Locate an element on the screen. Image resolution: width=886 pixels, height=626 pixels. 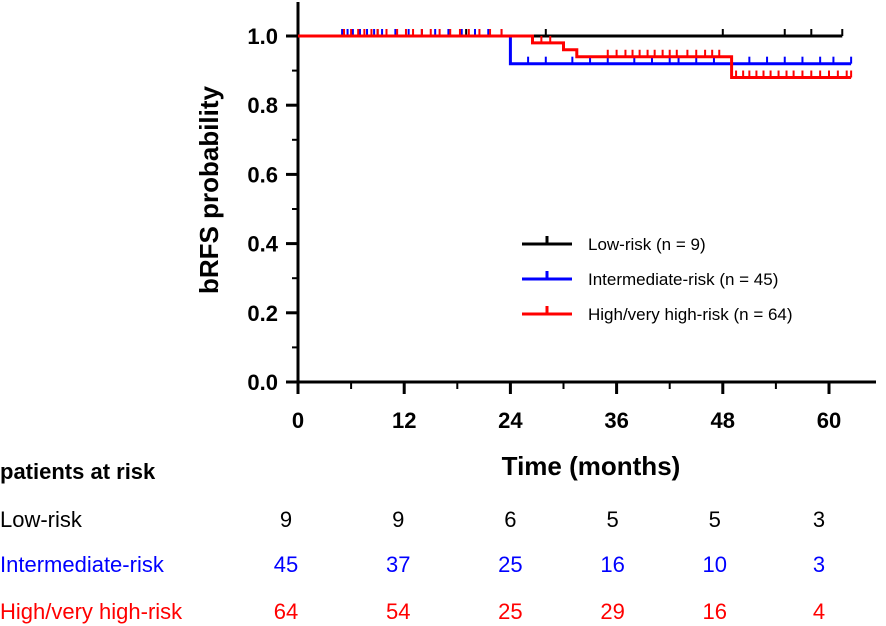
risk-row-label: Intermediate-risk is located at coordinates (82, 564).